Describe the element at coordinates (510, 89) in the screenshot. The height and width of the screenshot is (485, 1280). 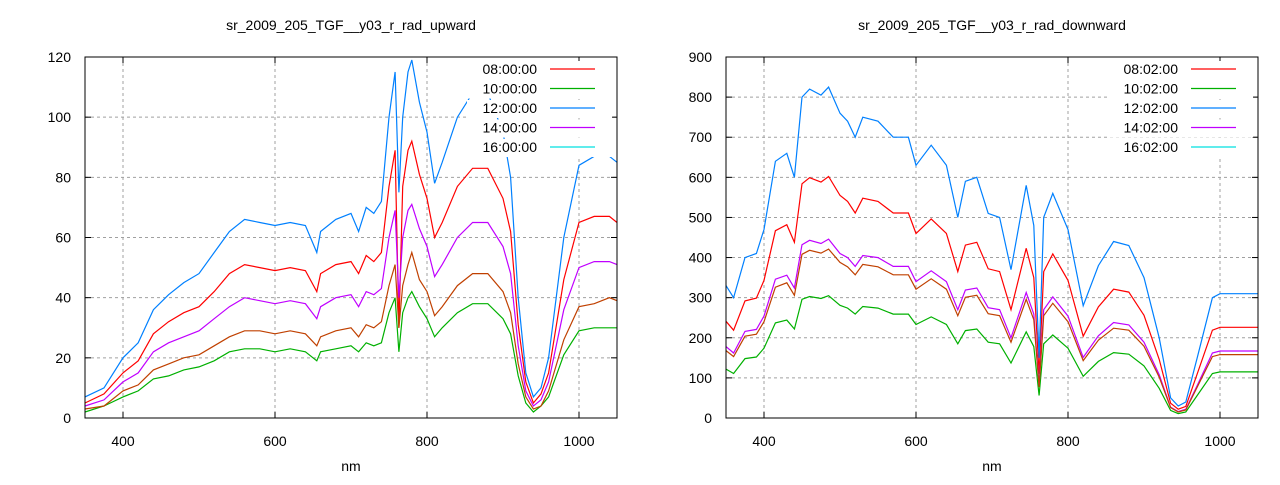
I see `legend-label: 10:00:00` at that location.